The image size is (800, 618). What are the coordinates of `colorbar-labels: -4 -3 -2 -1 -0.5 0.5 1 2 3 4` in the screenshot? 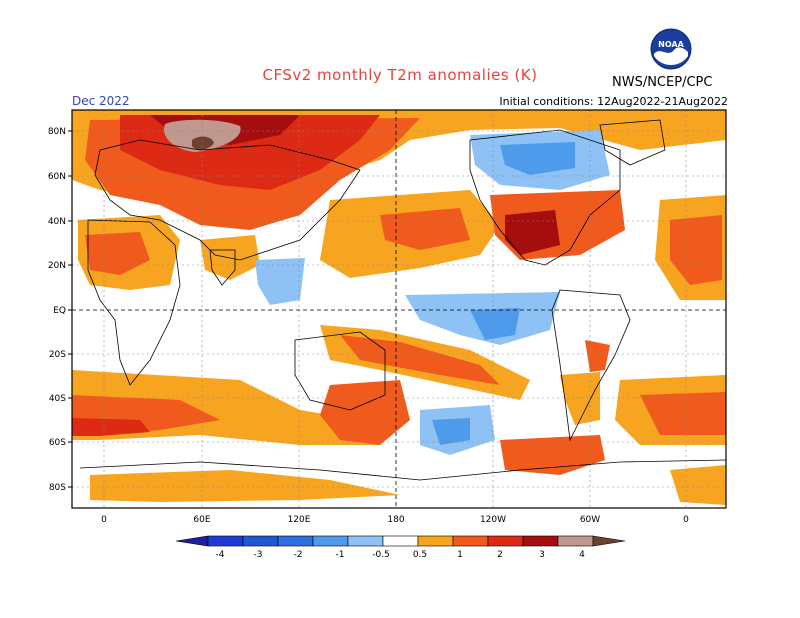 It's located at (401, 555).